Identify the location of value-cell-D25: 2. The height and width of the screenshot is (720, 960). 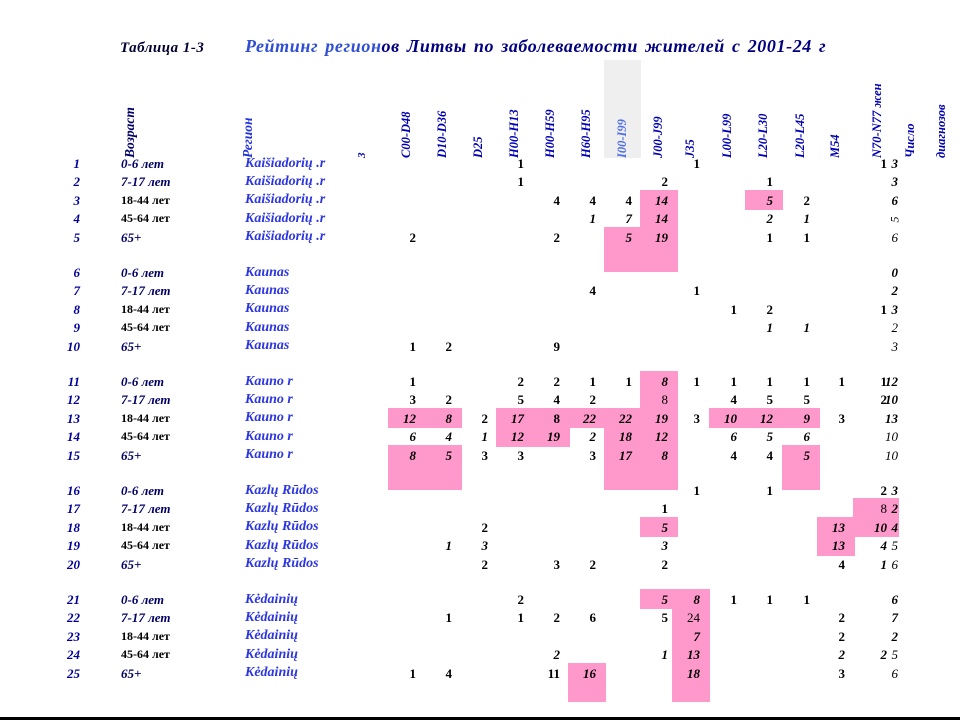
(485, 527).